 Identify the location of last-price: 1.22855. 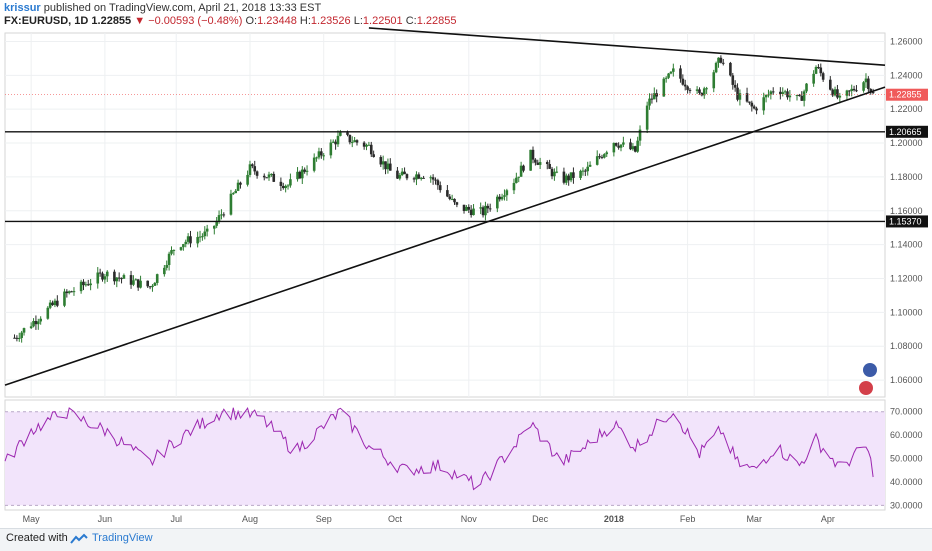
(111, 21).